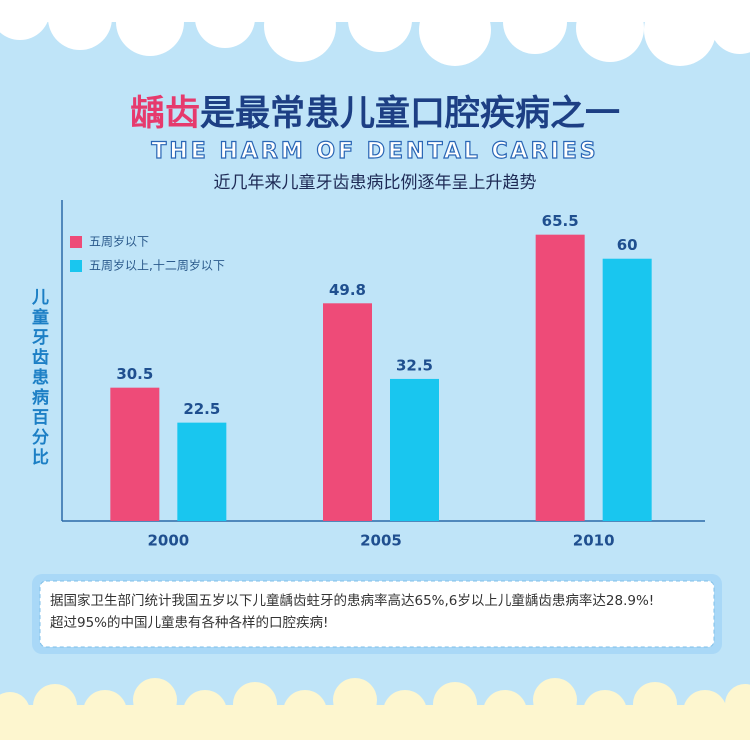 The image size is (750, 740). What do you see at coordinates (374, 151) in the screenshot?
I see `english-subtitle: THE HARM OF DENTAL CARIES` at bounding box center [374, 151].